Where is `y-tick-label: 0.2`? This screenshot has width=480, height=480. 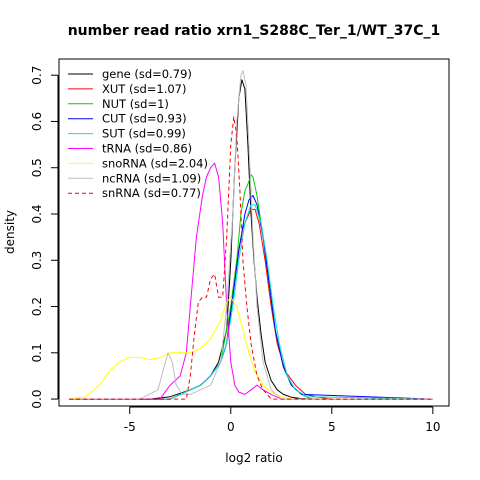 y-tick-label: 0.2 is located at coordinates (37, 306).